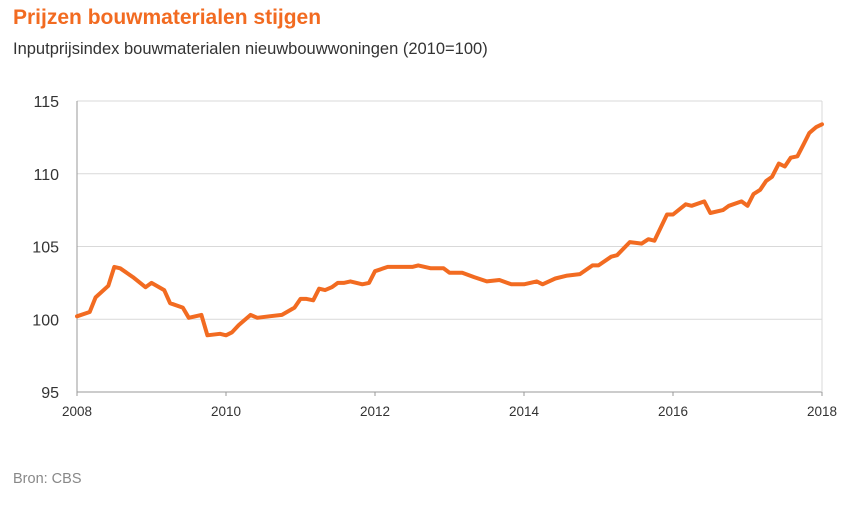  I want to click on x-tick-label: 2012, so click(375, 411).